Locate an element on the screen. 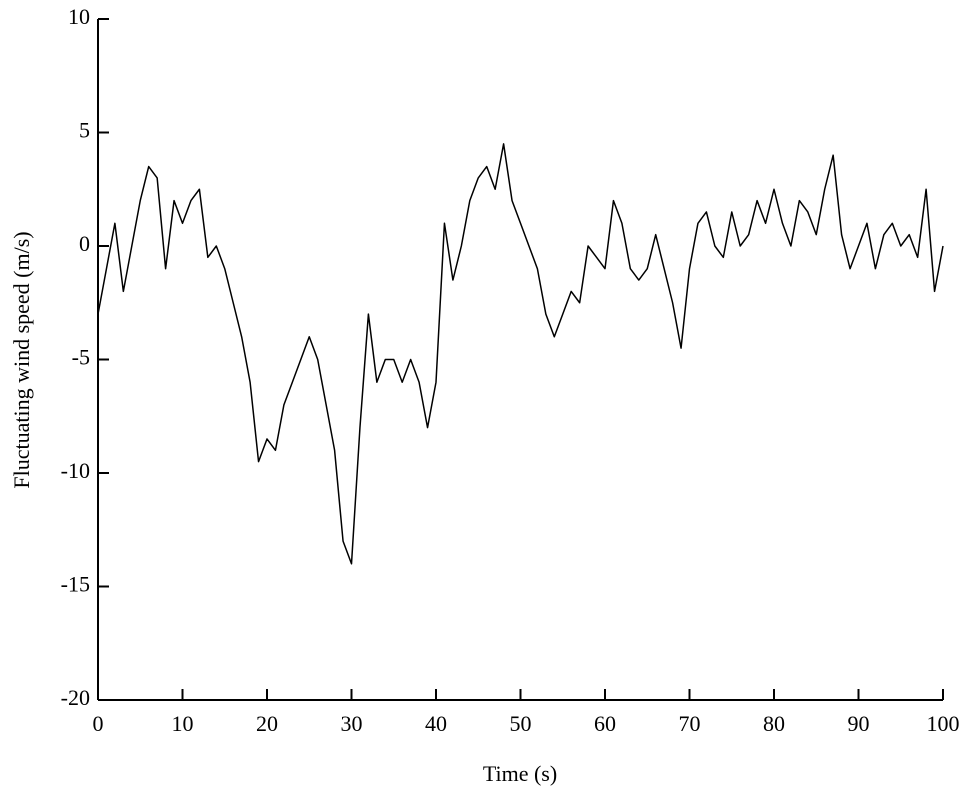 Image resolution: width=967 pixels, height=800 pixels. x-tick-label: 40 is located at coordinates (436, 723).